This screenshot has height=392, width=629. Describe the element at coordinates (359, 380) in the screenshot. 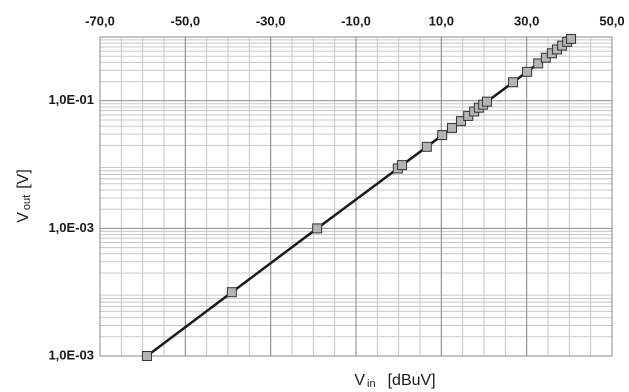

I see `x-title-main: V` at that location.